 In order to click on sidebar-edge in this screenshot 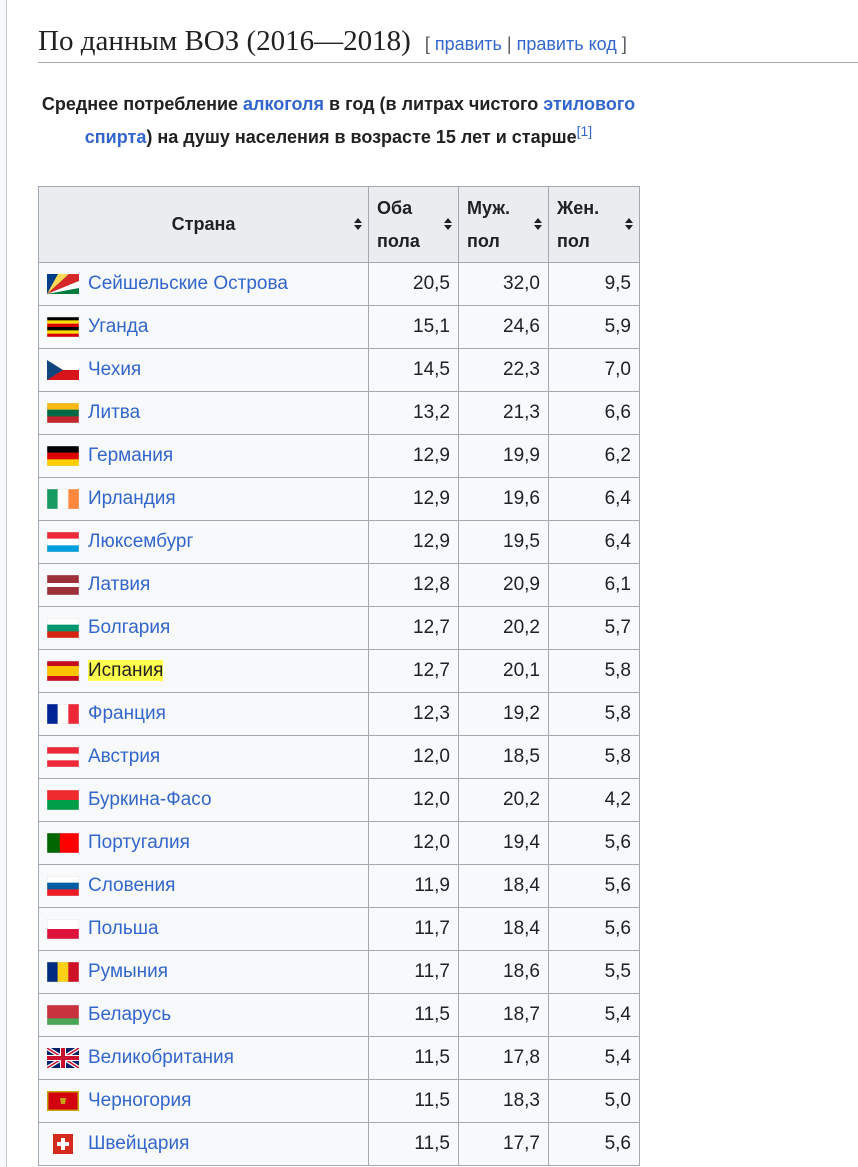, I will do `click(3, 583)`.